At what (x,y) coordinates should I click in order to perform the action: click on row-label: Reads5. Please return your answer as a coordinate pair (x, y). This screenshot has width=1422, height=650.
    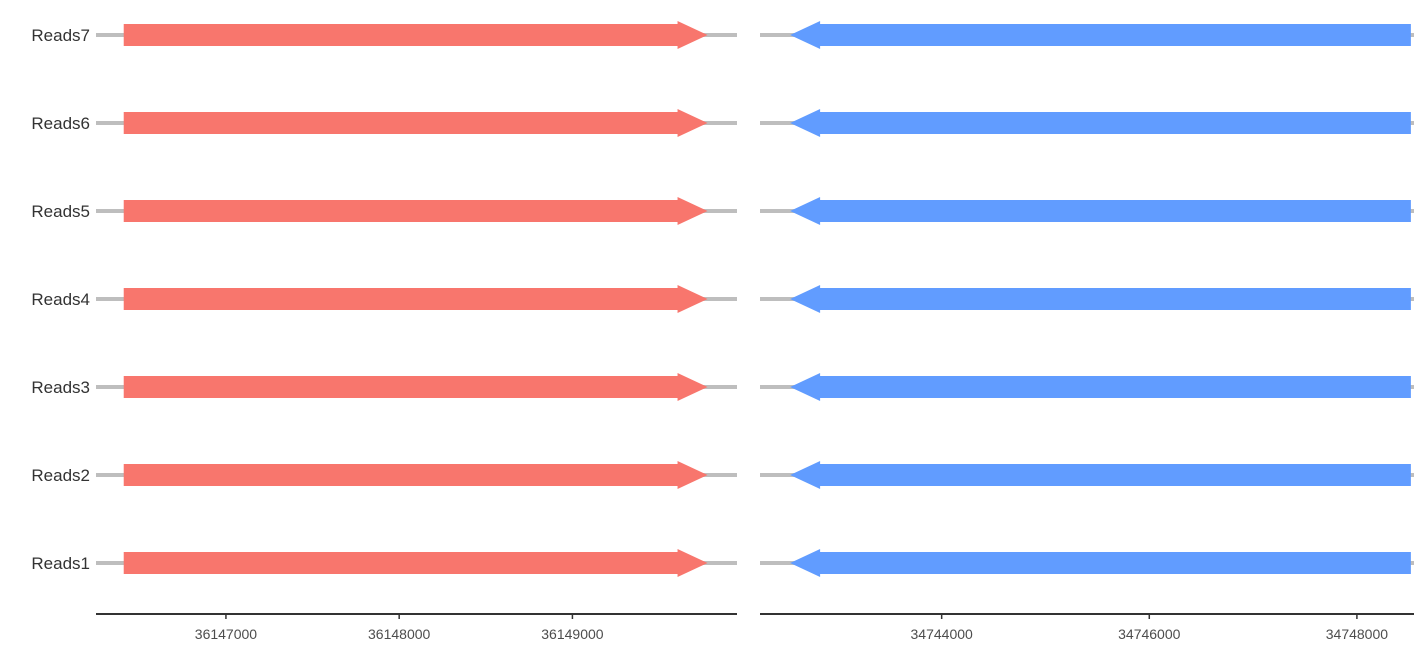
    Looking at the image, I should click on (60, 211).